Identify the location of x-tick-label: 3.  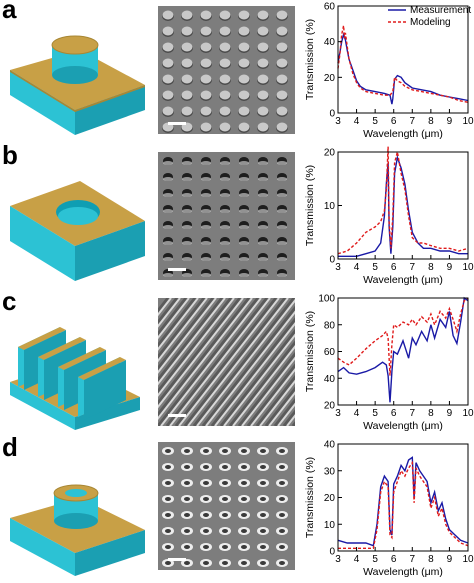
(338, 121).